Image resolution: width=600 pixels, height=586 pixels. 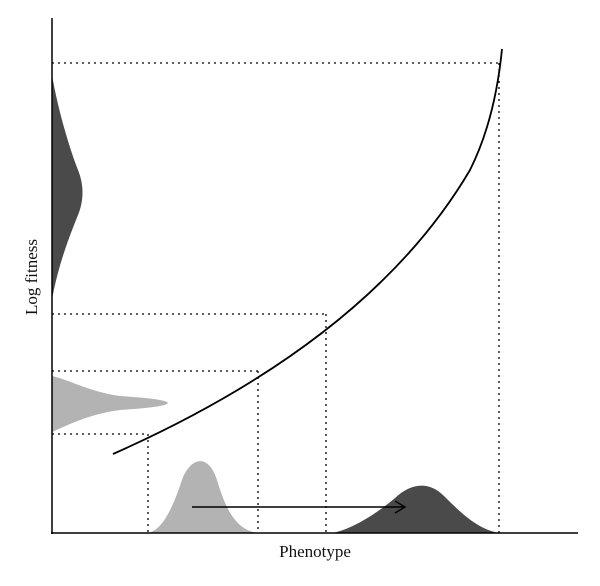 What do you see at coordinates (31, 277) in the screenshot?
I see `y-axis-label: Log fitness` at bounding box center [31, 277].